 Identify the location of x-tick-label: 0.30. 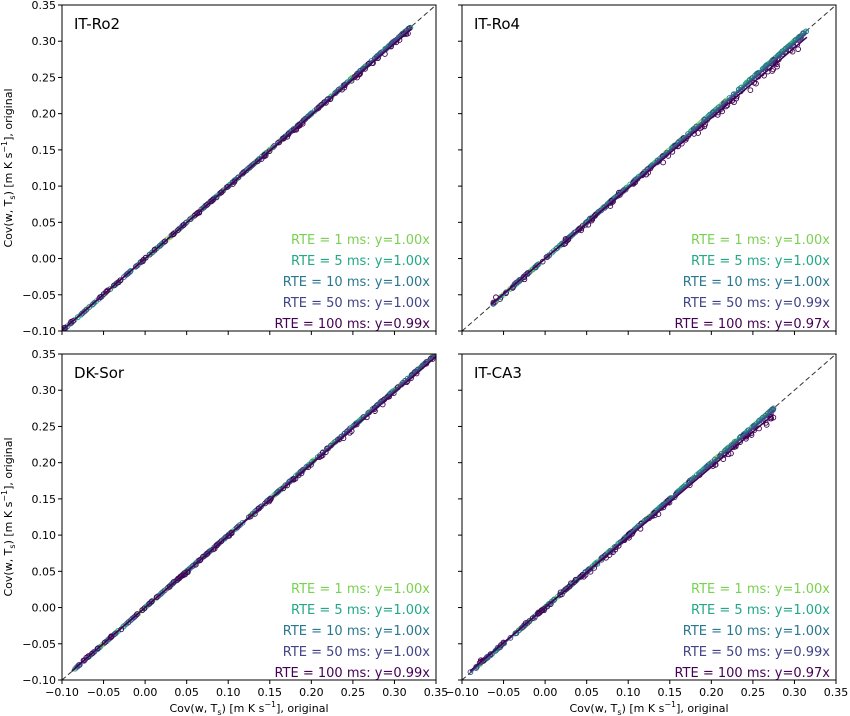
(794, 692).